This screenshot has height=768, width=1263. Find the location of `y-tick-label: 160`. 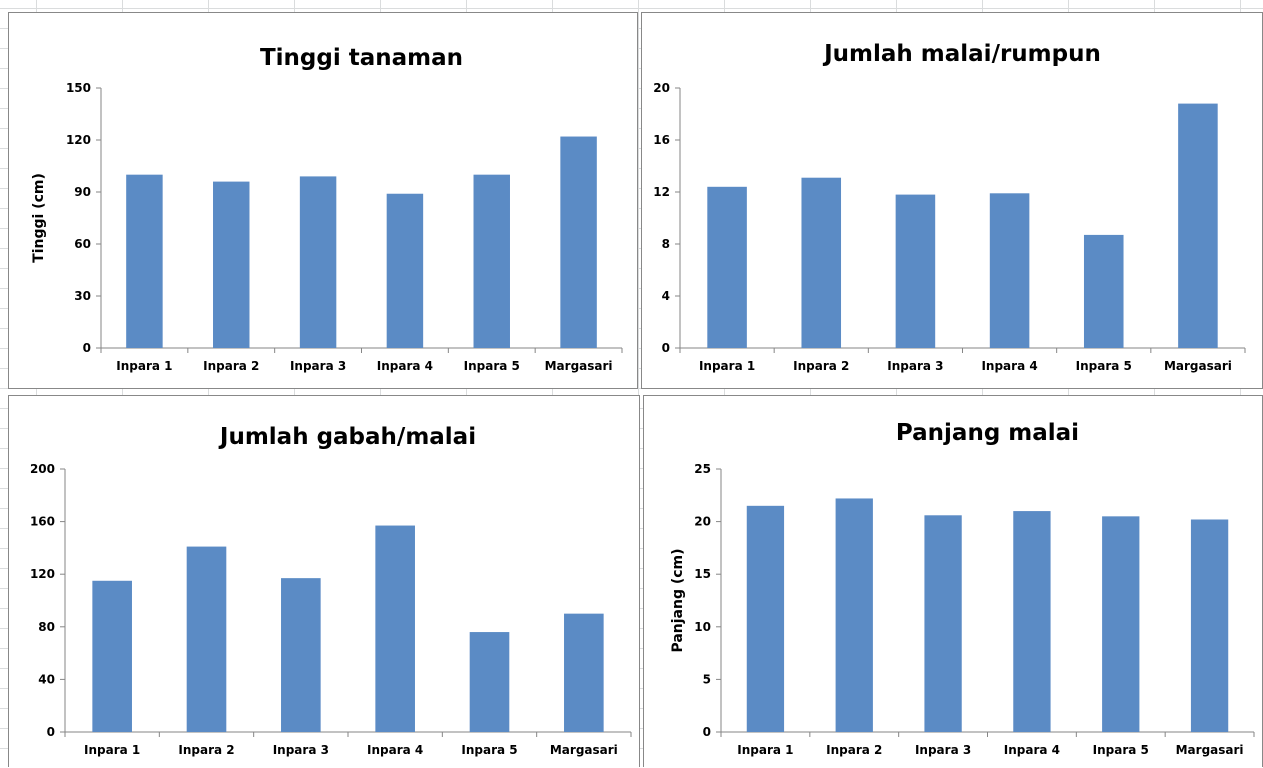

y-tick-label: 160 is located at coordinates (42, 522).